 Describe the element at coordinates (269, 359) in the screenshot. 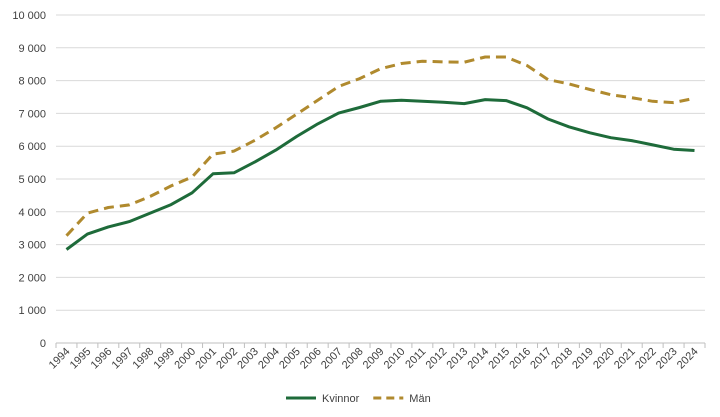

I see `x-tick-label: 2004` at that location.